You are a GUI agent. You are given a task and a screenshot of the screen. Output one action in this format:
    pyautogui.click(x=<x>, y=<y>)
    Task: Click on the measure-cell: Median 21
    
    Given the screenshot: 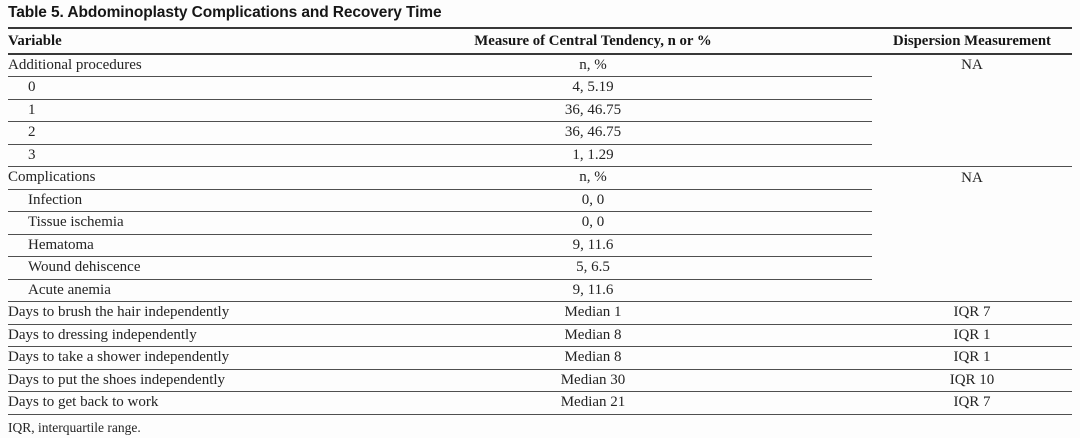 What is the action you would take?
    pyautogui.click(x=593, y=403)
    